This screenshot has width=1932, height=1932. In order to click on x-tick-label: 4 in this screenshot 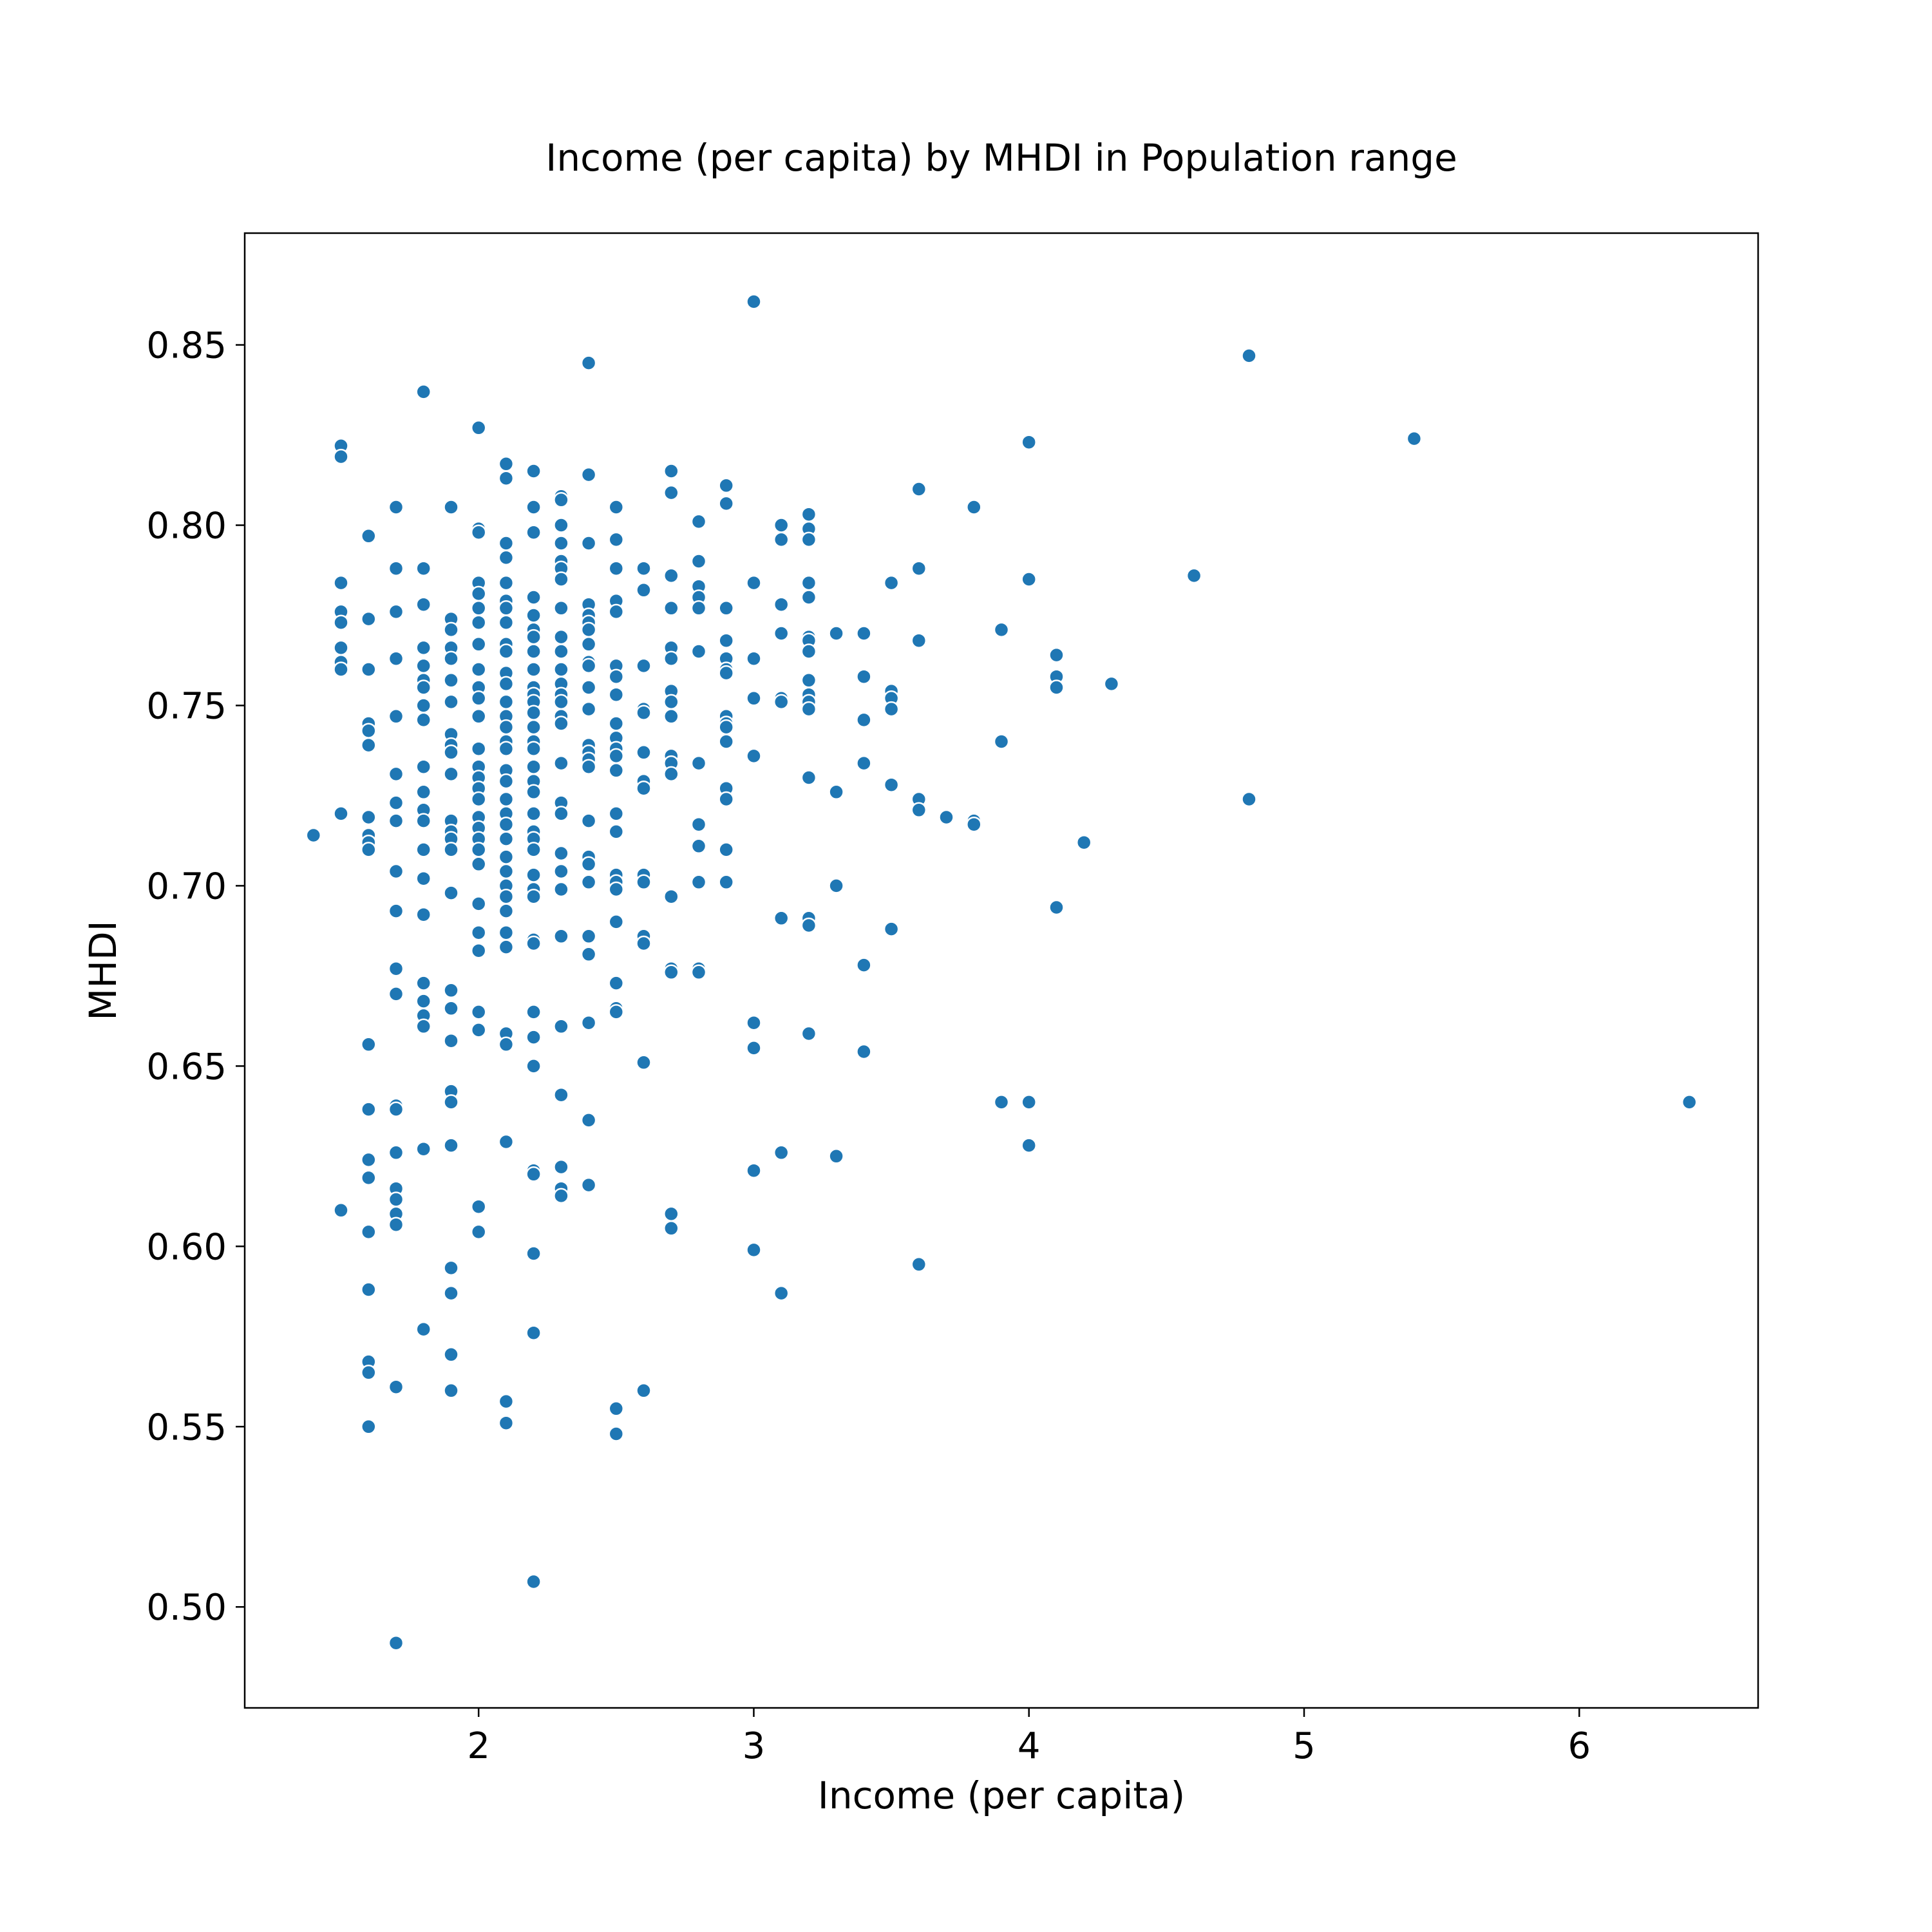, I will do `click(1029, 1746)`.